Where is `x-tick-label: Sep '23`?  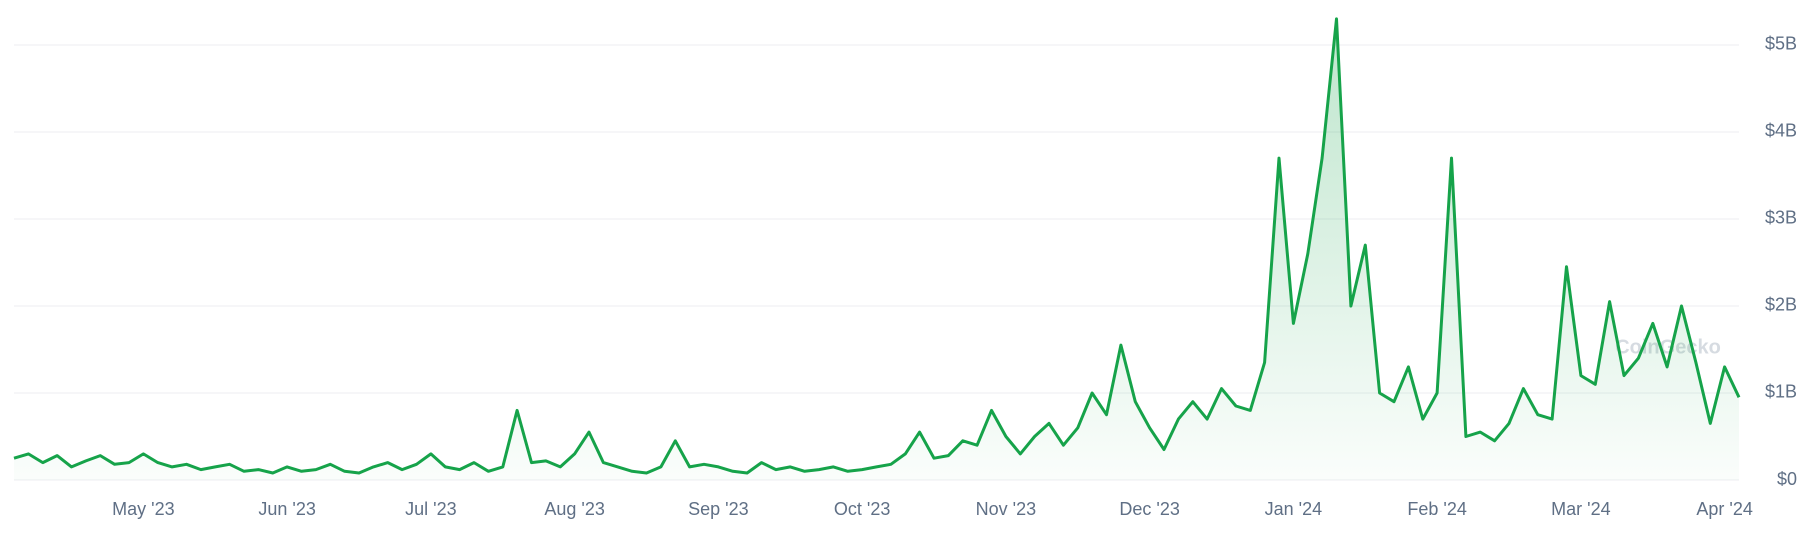
x-tick-label: Sep '23 is located at coordinates (718, 509).